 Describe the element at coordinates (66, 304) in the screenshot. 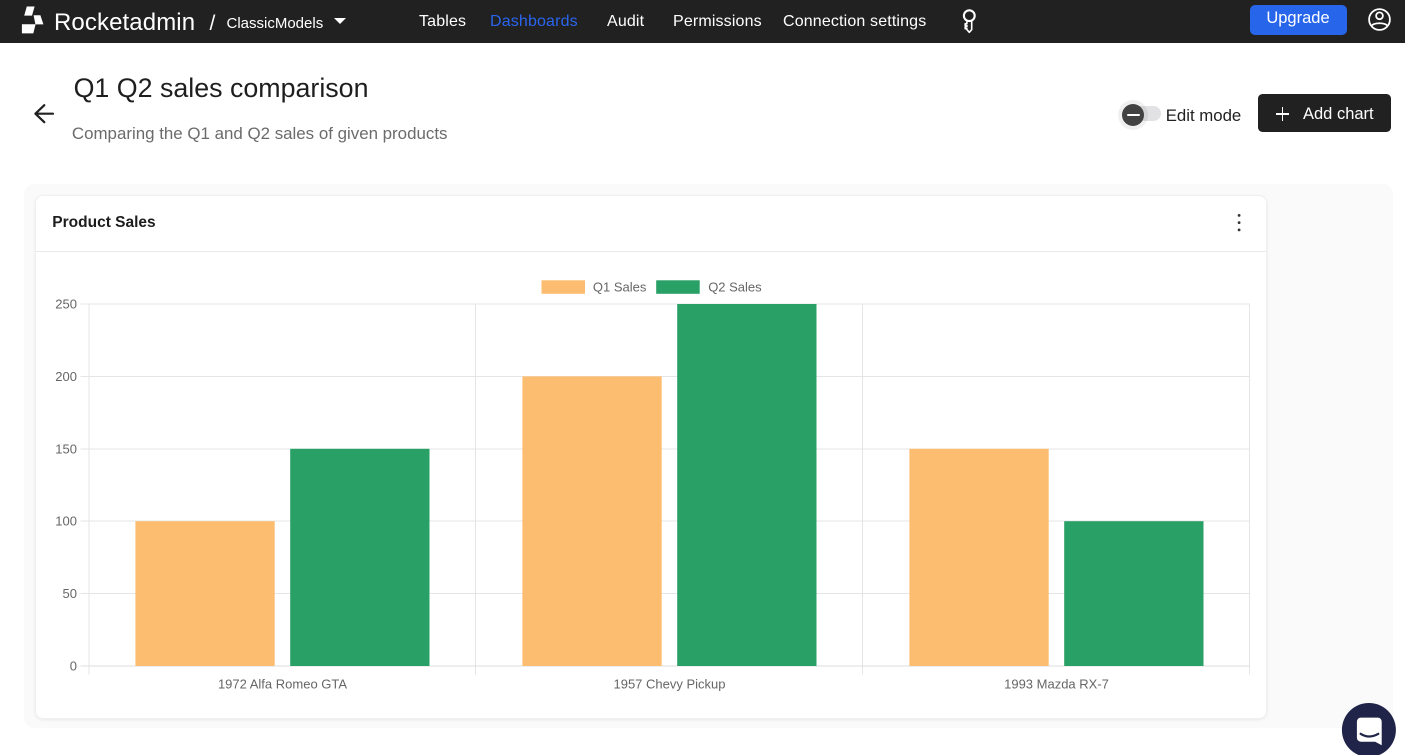

I see `svg-text: 250` at that location.